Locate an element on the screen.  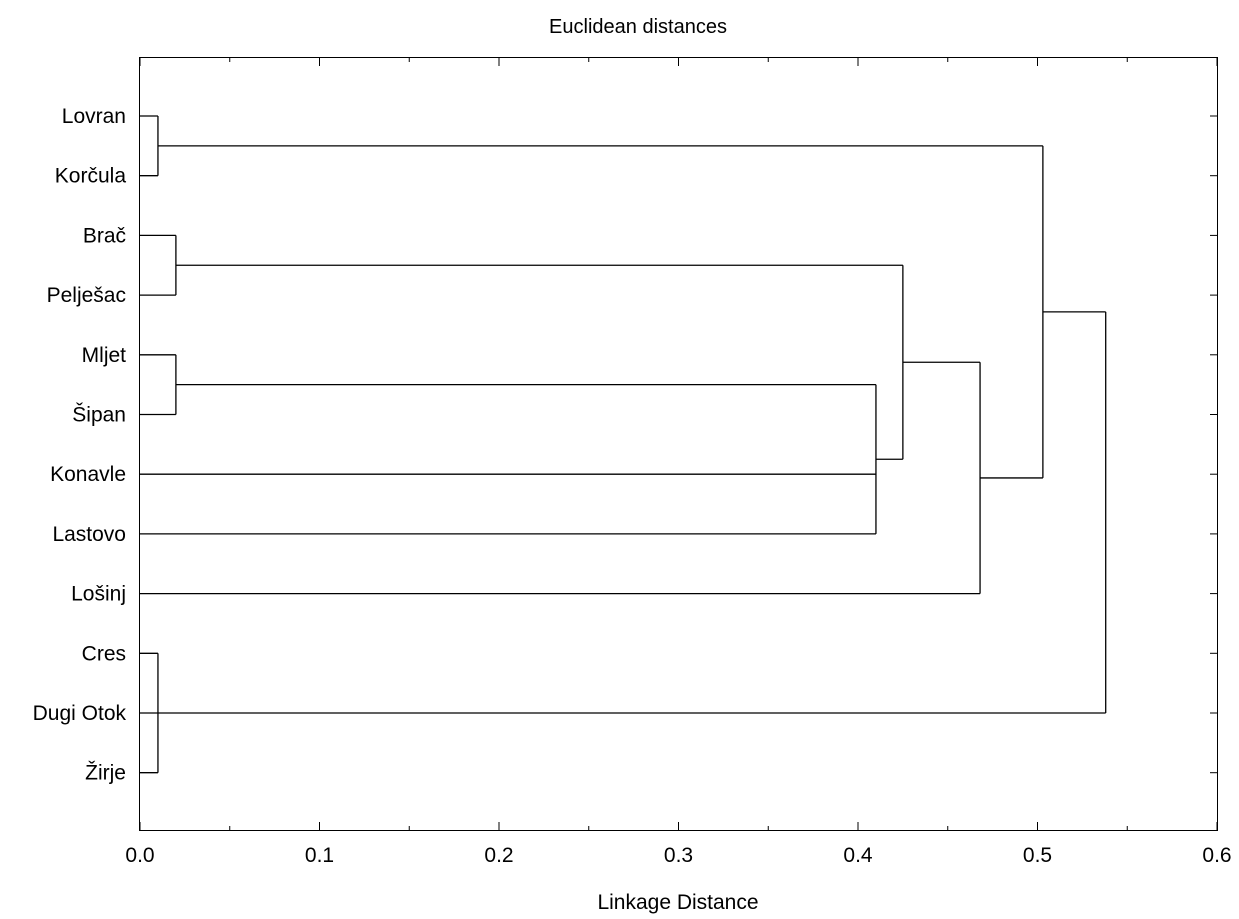
leaf-label: Korčula is located at coordinates (91, 176).